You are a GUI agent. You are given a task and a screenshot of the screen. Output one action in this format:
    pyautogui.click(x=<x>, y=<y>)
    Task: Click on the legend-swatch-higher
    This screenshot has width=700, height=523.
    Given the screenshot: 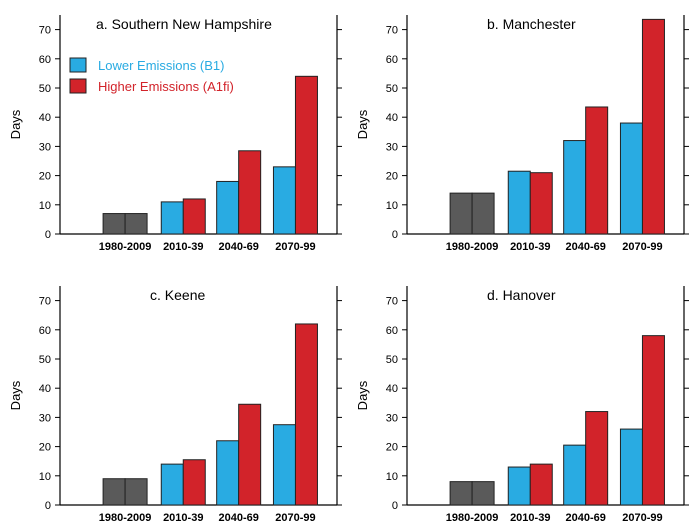 What is the action you would take?
    pyautogui.click(x=78, y=86)
    